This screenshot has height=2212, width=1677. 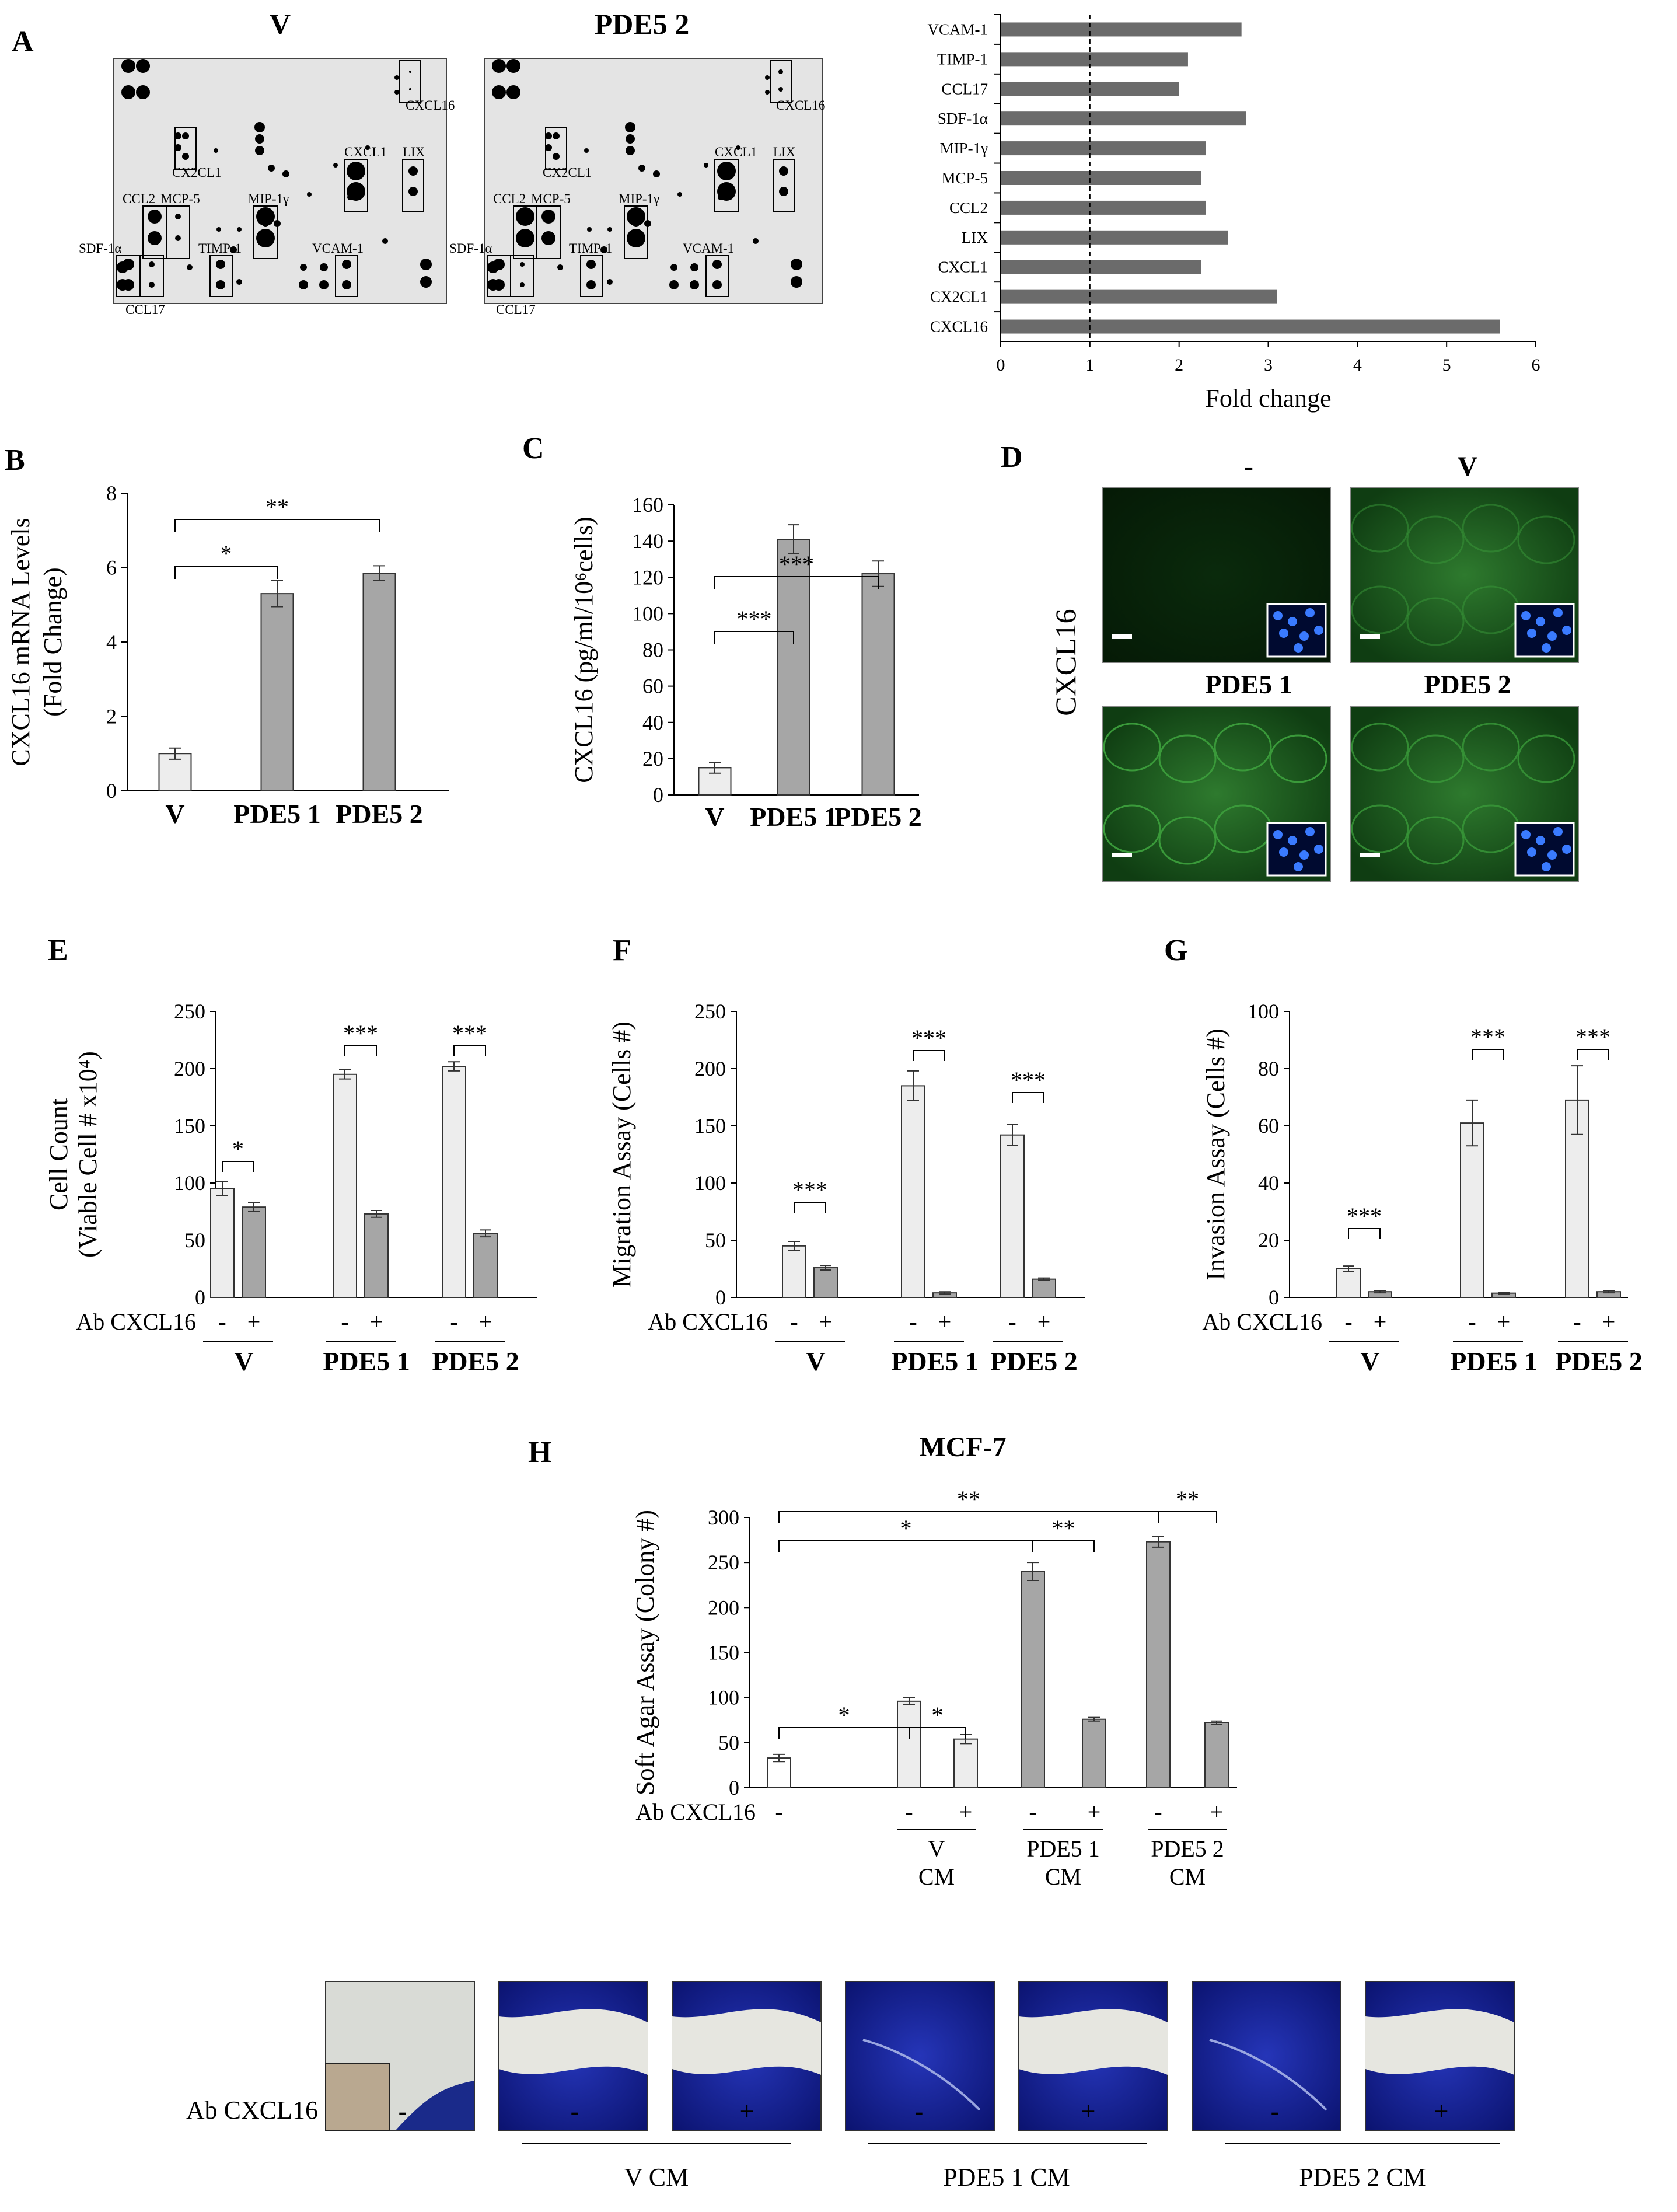 I want to click on array-label: MIP-1γ, so click(x=268, y=198).